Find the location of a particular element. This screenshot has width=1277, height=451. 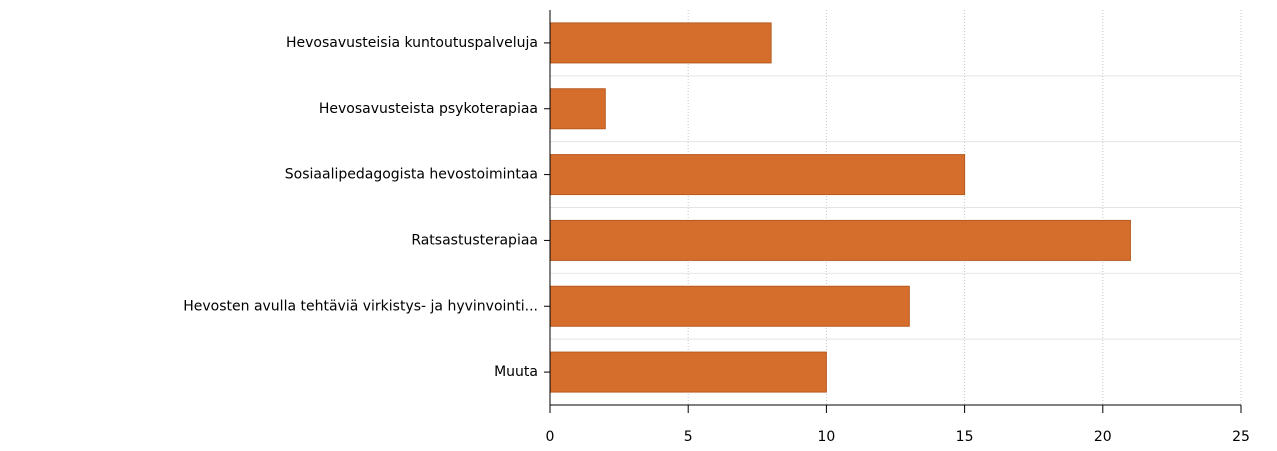

y-tick-label: Hevosavusteista psykoterapiaa is located at coordinates (428, 109).